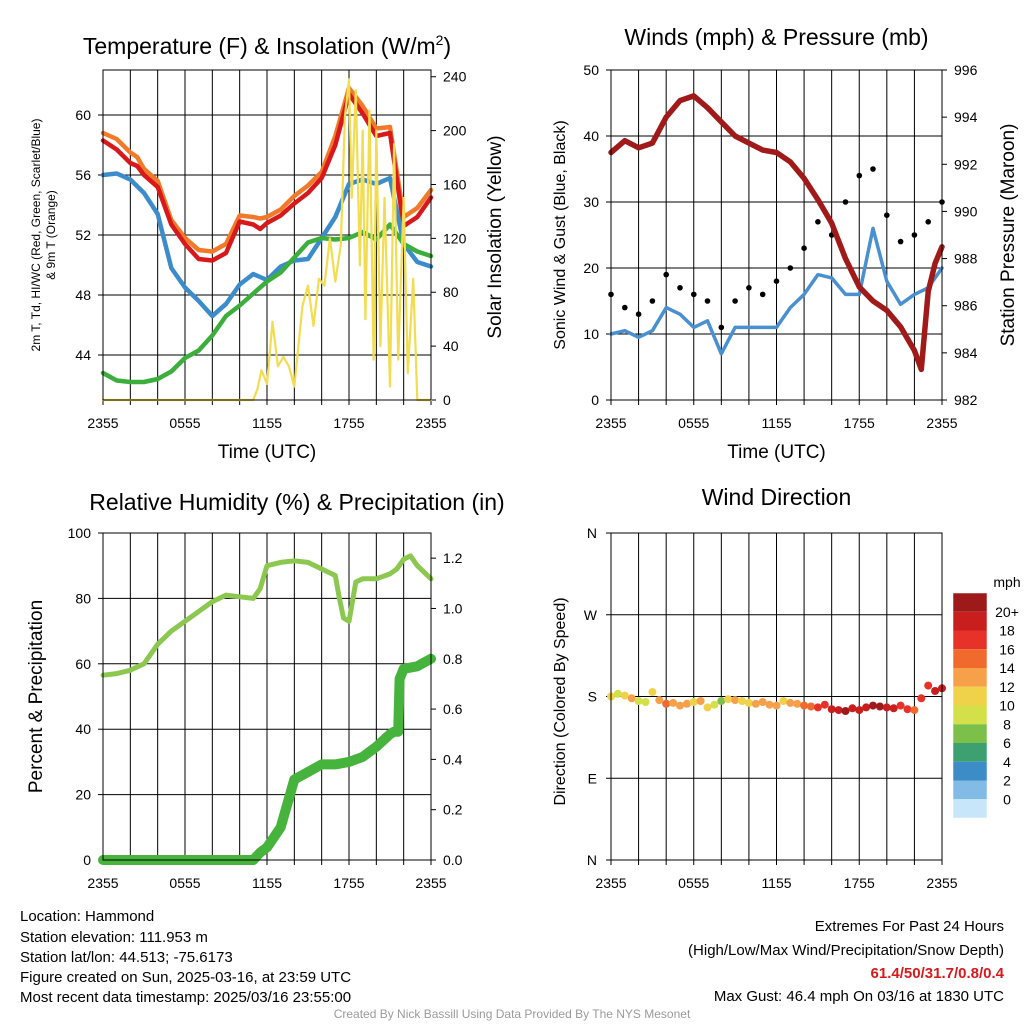 The image size is (1024, 1024). I want to click on x-axis-label: Time (UTC), so click(267, 452).